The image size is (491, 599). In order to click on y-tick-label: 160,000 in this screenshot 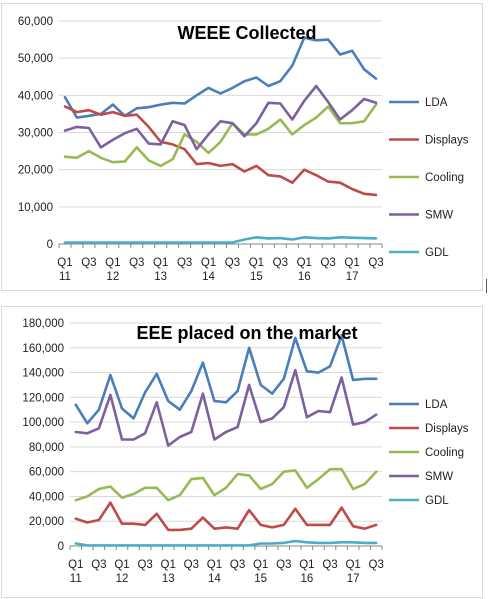, I will do `click(43, 349)`.